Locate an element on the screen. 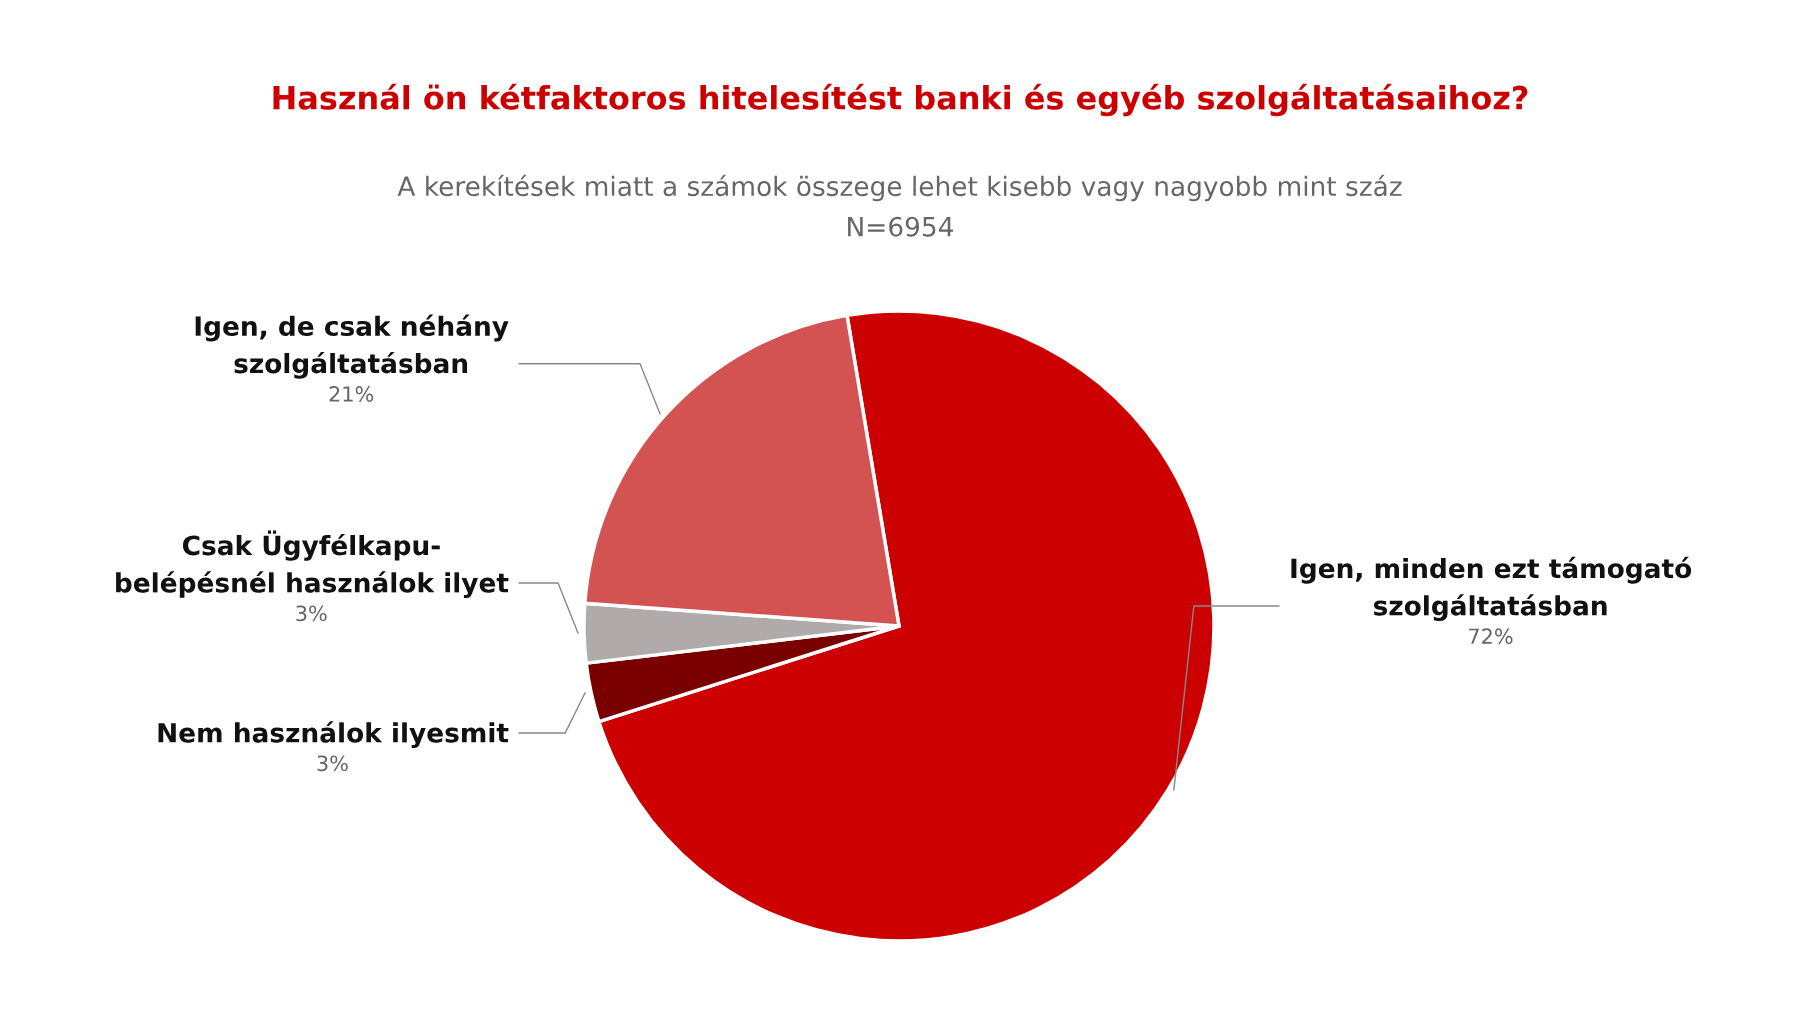 Image resolution: width=1800 pixels, height=1013 pixels. slice-label: Csak Ügyfélkapu- belépésnél használok ilyet is located at coordinates (312, 564).